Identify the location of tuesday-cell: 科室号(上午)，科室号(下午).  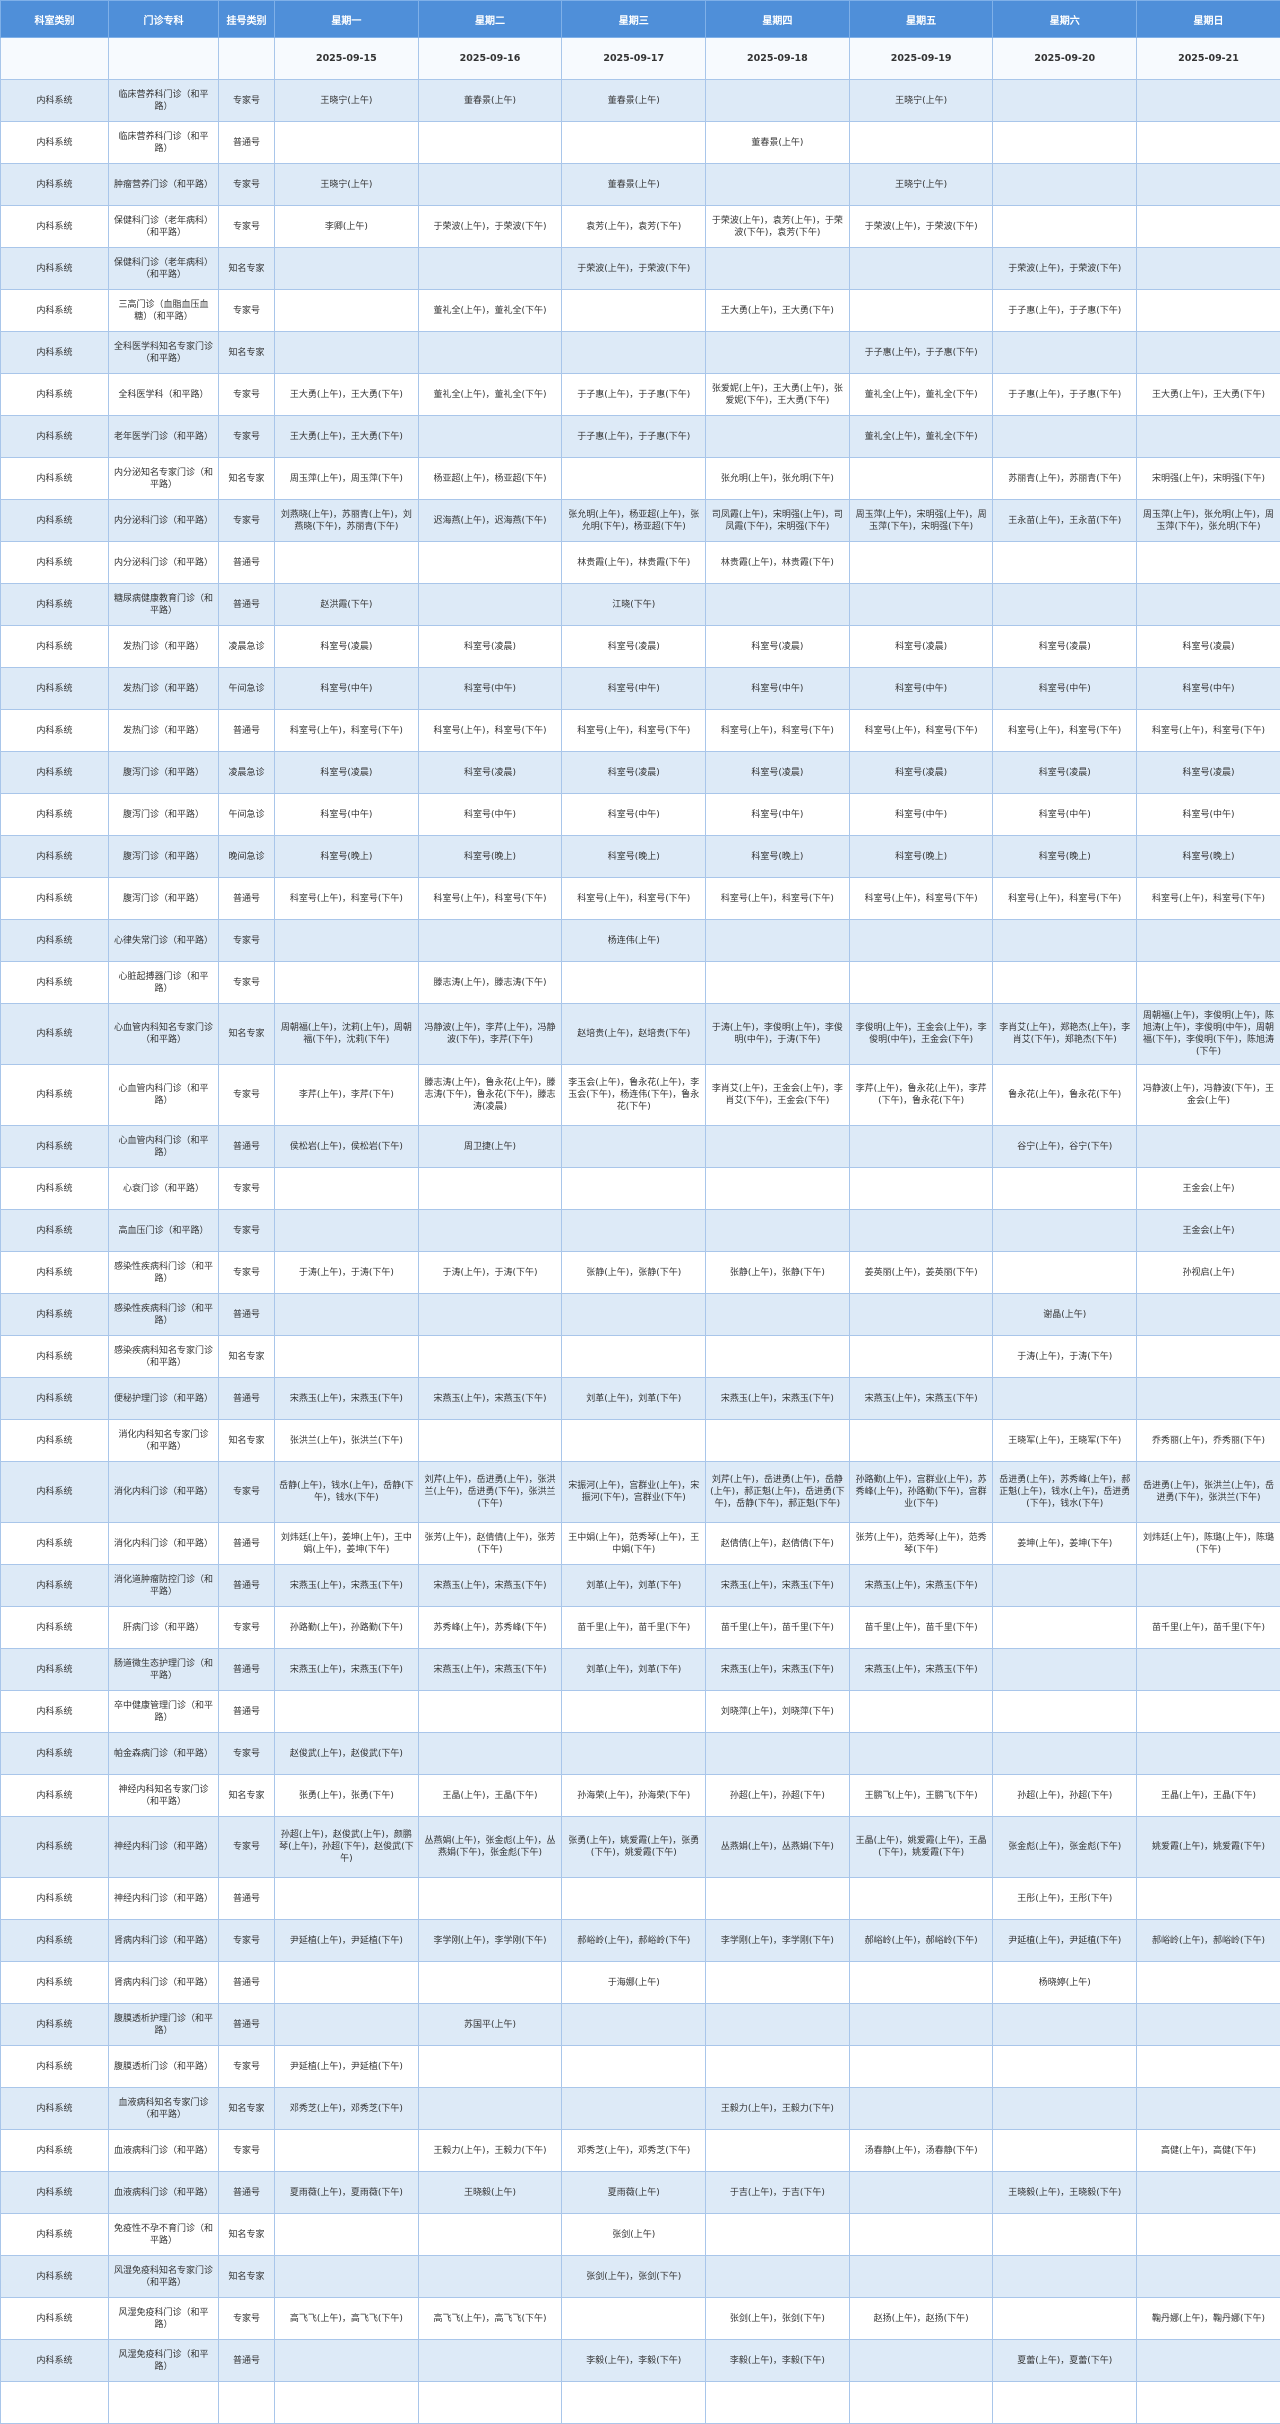
(490, 731).